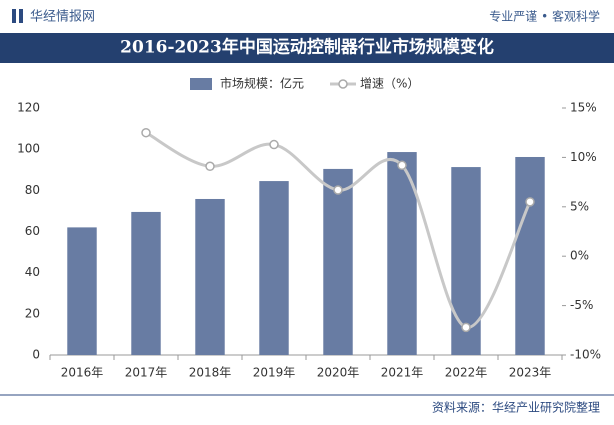 This screenshot has height=425, width=614. Describe the element at coordinates (583, 157) in the screenshot. I see `y2-tick-label: 10%` at that location.